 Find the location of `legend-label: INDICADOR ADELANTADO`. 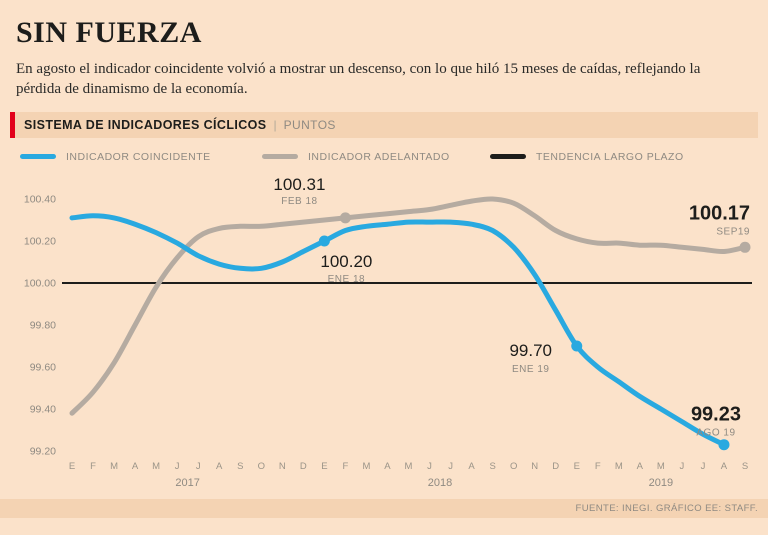

legend-label: INDICADOR ADELANTADO is located at coordinates (379, 156).